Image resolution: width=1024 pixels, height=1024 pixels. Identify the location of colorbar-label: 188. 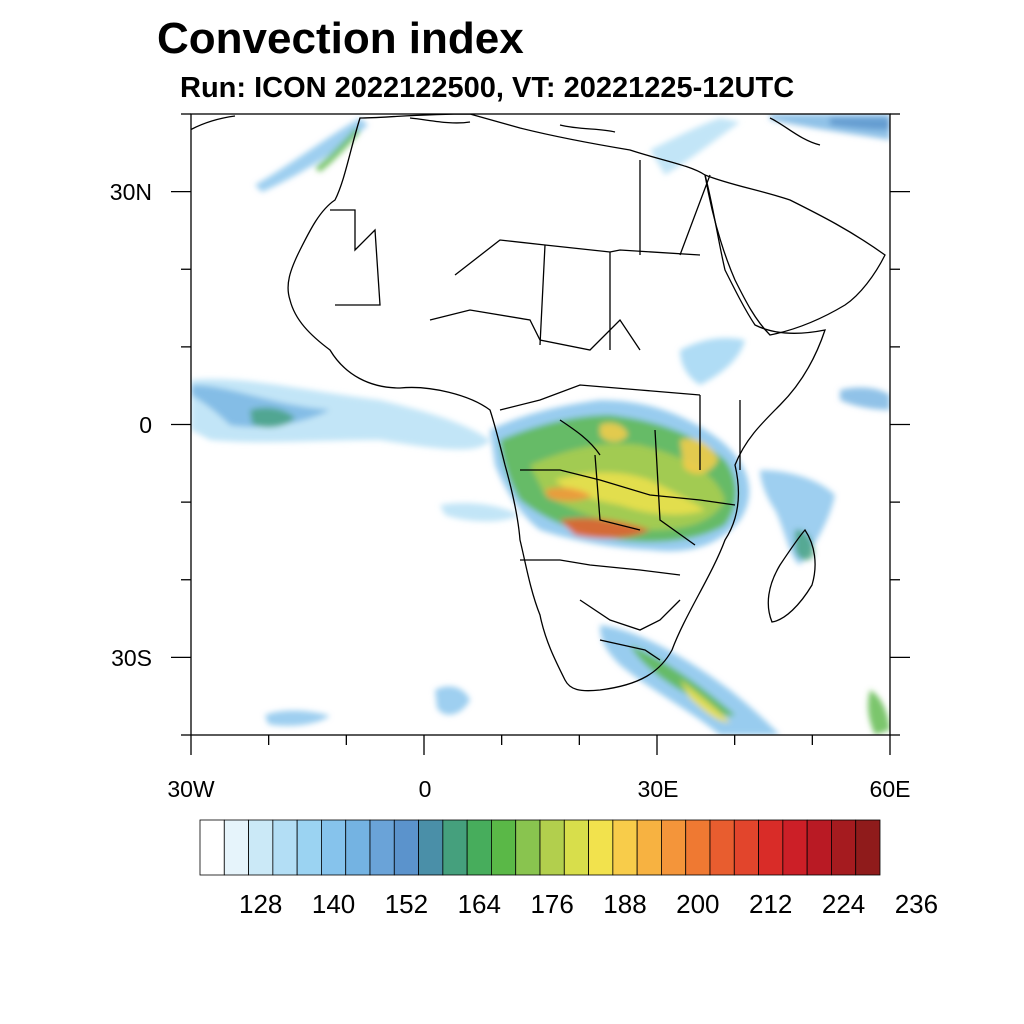
(625, 904).